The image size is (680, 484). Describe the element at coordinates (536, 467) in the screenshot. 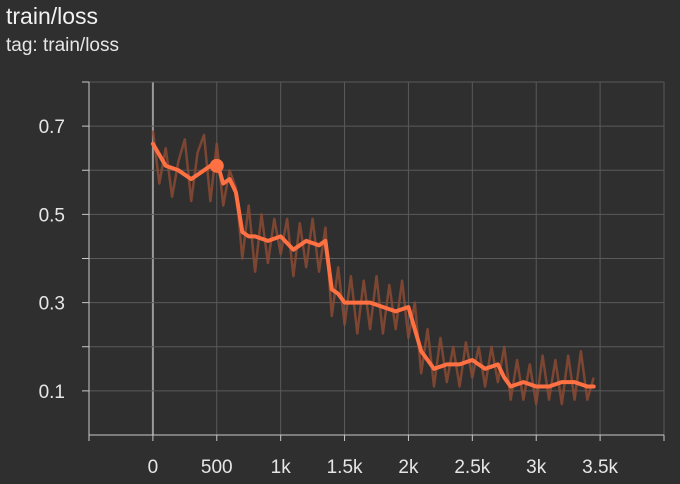

I see `x-tick-label: 3k` at that location.